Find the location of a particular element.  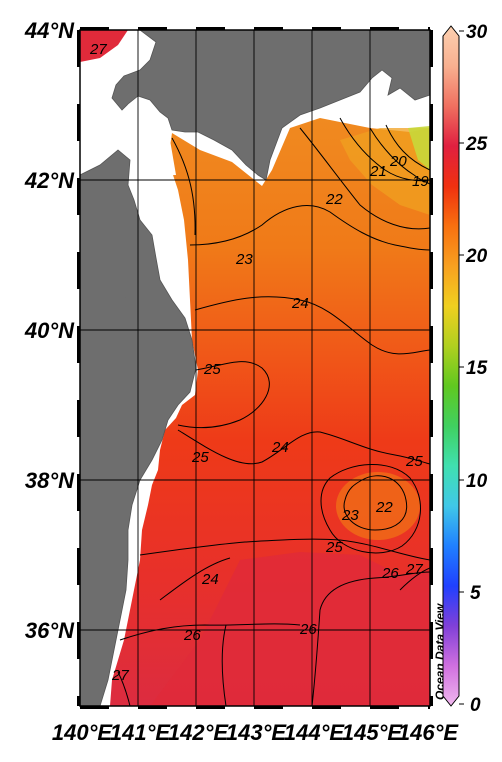

lat-labels: 44°N 42°N 40°N 38°N 36°N is located at coordinates (49, 330).